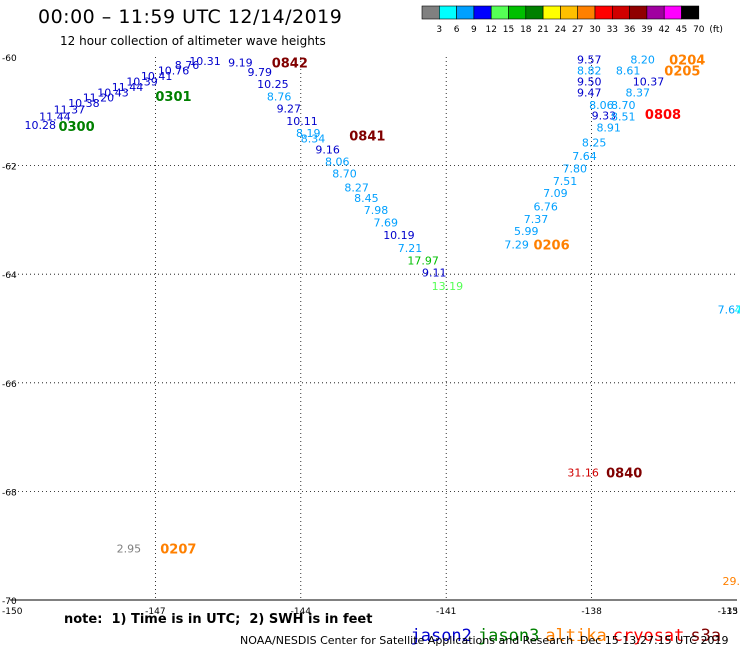  I want to click on x-tick-label: -150, so click(12, 612).